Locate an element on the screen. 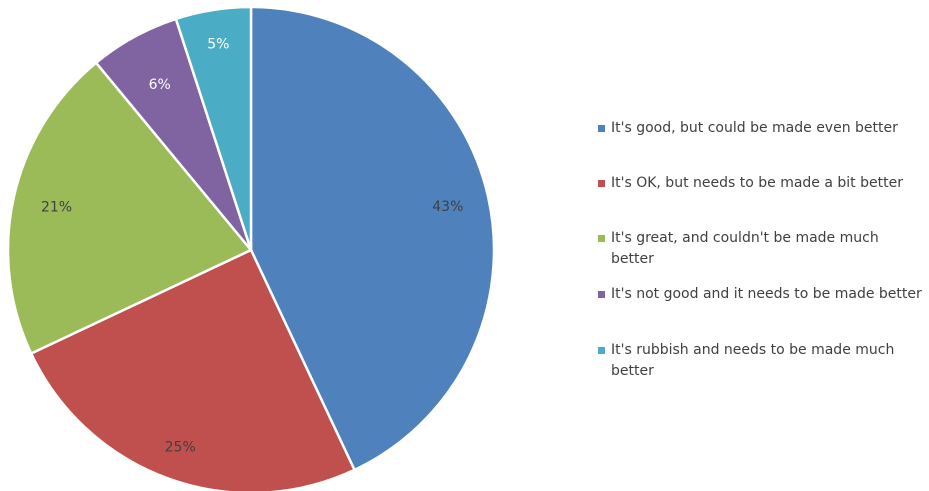  data-label-4: 6% is located at coordinates (160, 85).